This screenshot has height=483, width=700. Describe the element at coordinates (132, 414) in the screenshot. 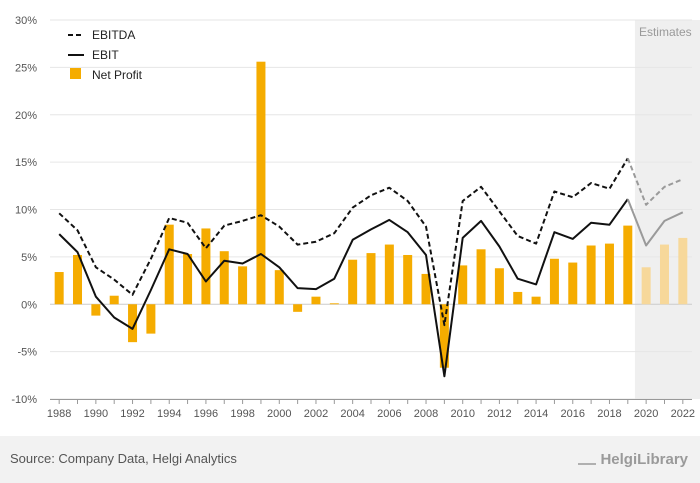

I see `x-tick-label: 1992` at that location.